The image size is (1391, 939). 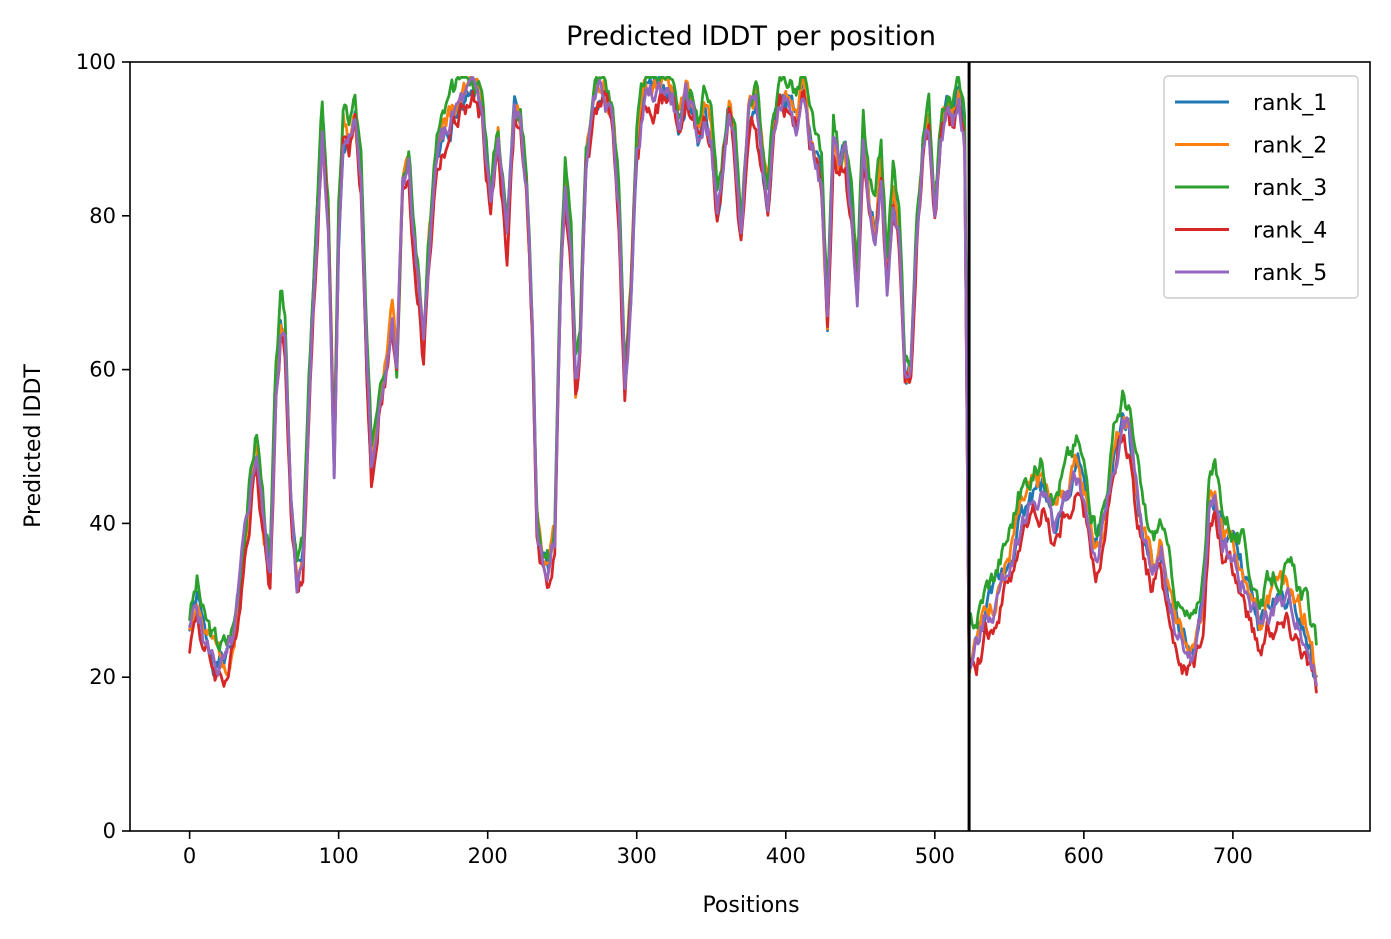 I want to click on legend: rank_1 rank_2 rank_3 rank_4 rank_5, so click(x=1261, y=187).